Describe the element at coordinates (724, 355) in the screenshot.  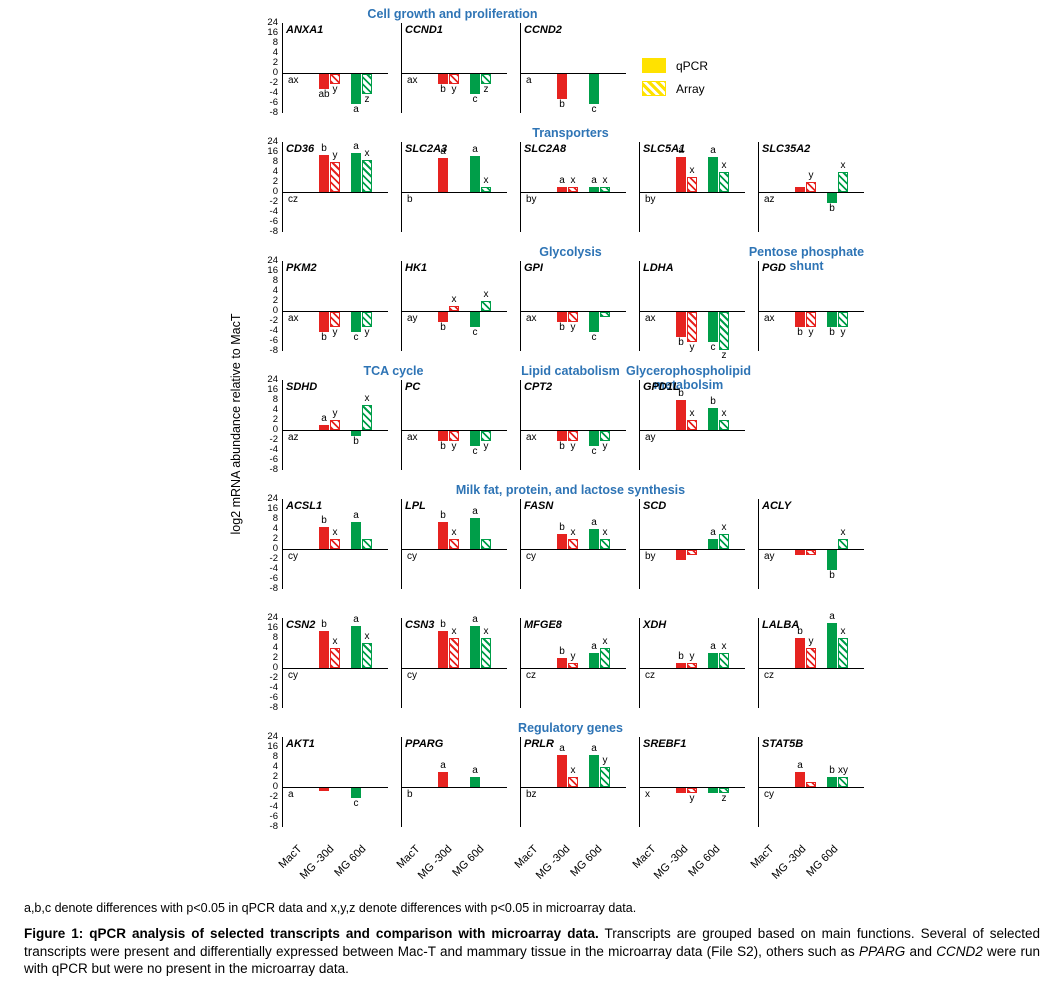
I see `significance-letter: z` at that location.